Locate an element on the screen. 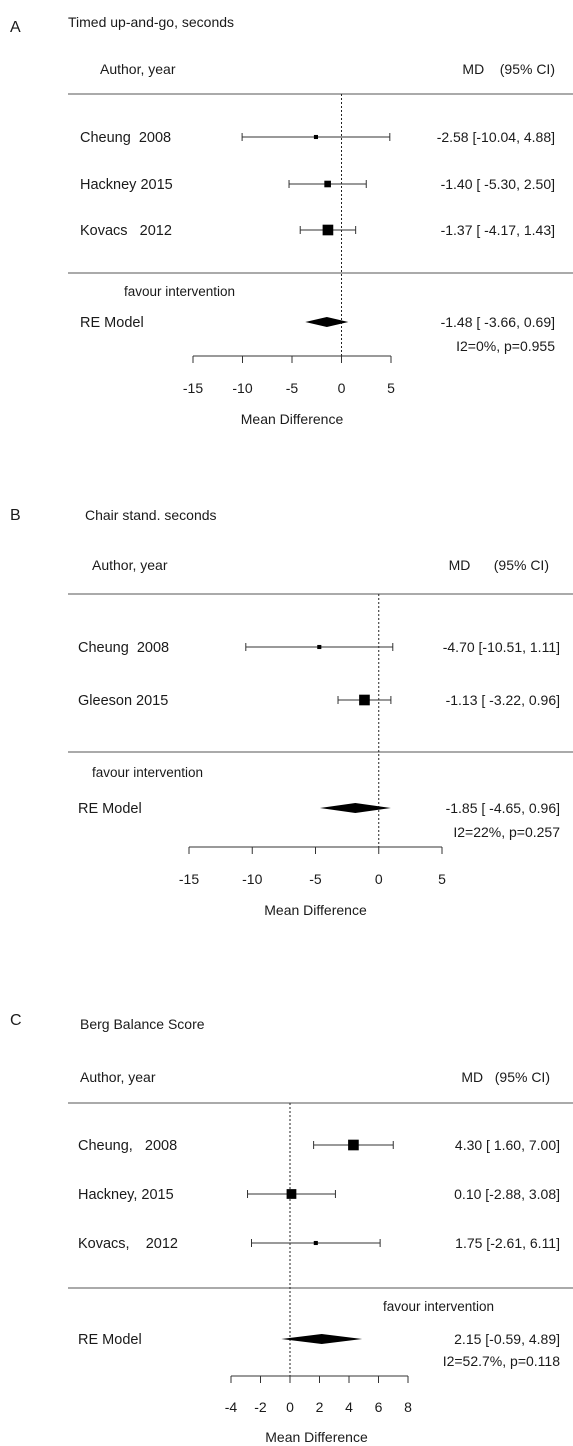 This screenshot has width=573, height=1446. x-tick-label: 2 is located at coordinates (320, 1407).